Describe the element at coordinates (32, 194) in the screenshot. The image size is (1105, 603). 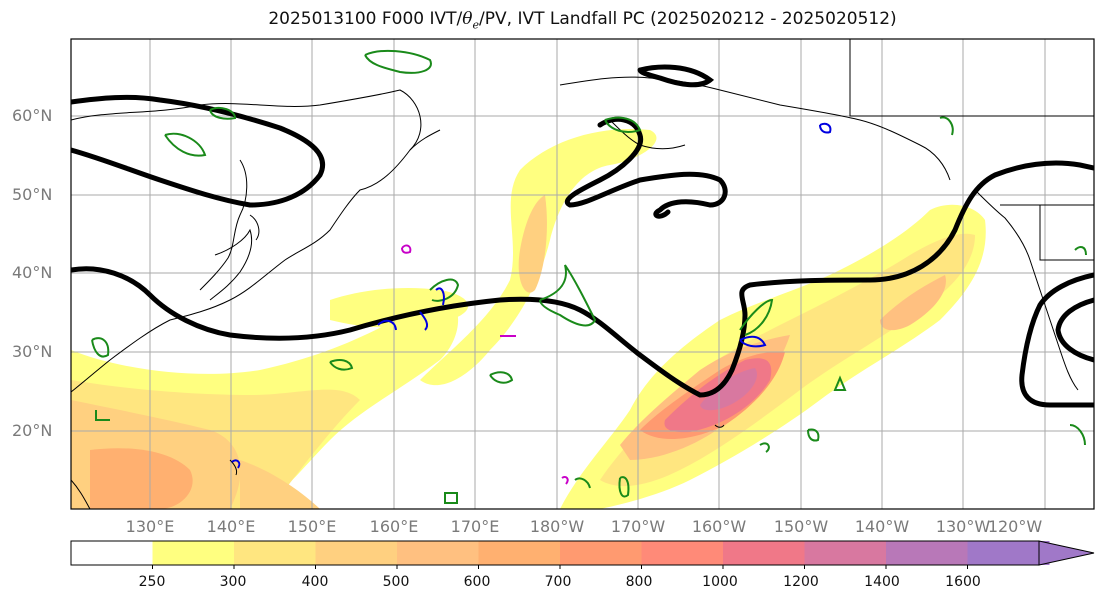
I see `lat-label-50: 50°N` at that location.